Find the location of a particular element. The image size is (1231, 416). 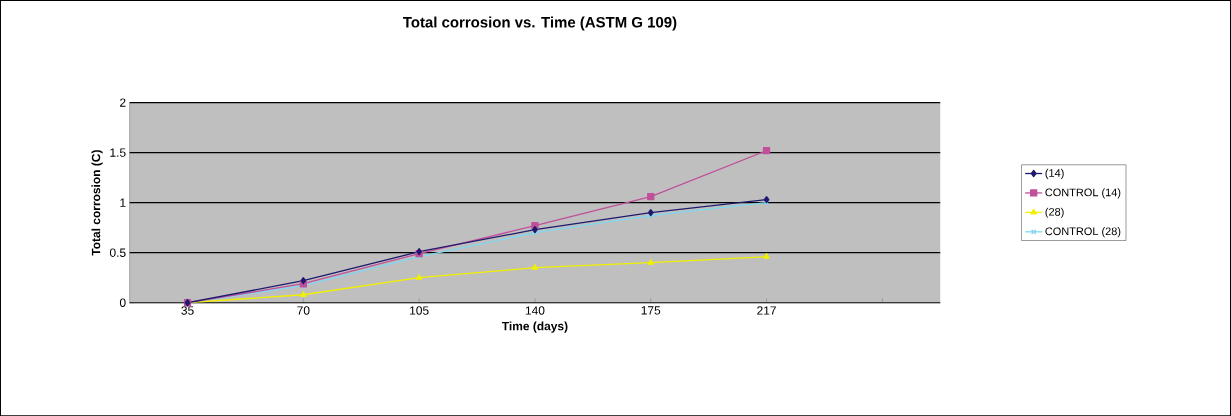

x-tick-label: 140 is located at coordinates (535, 310).